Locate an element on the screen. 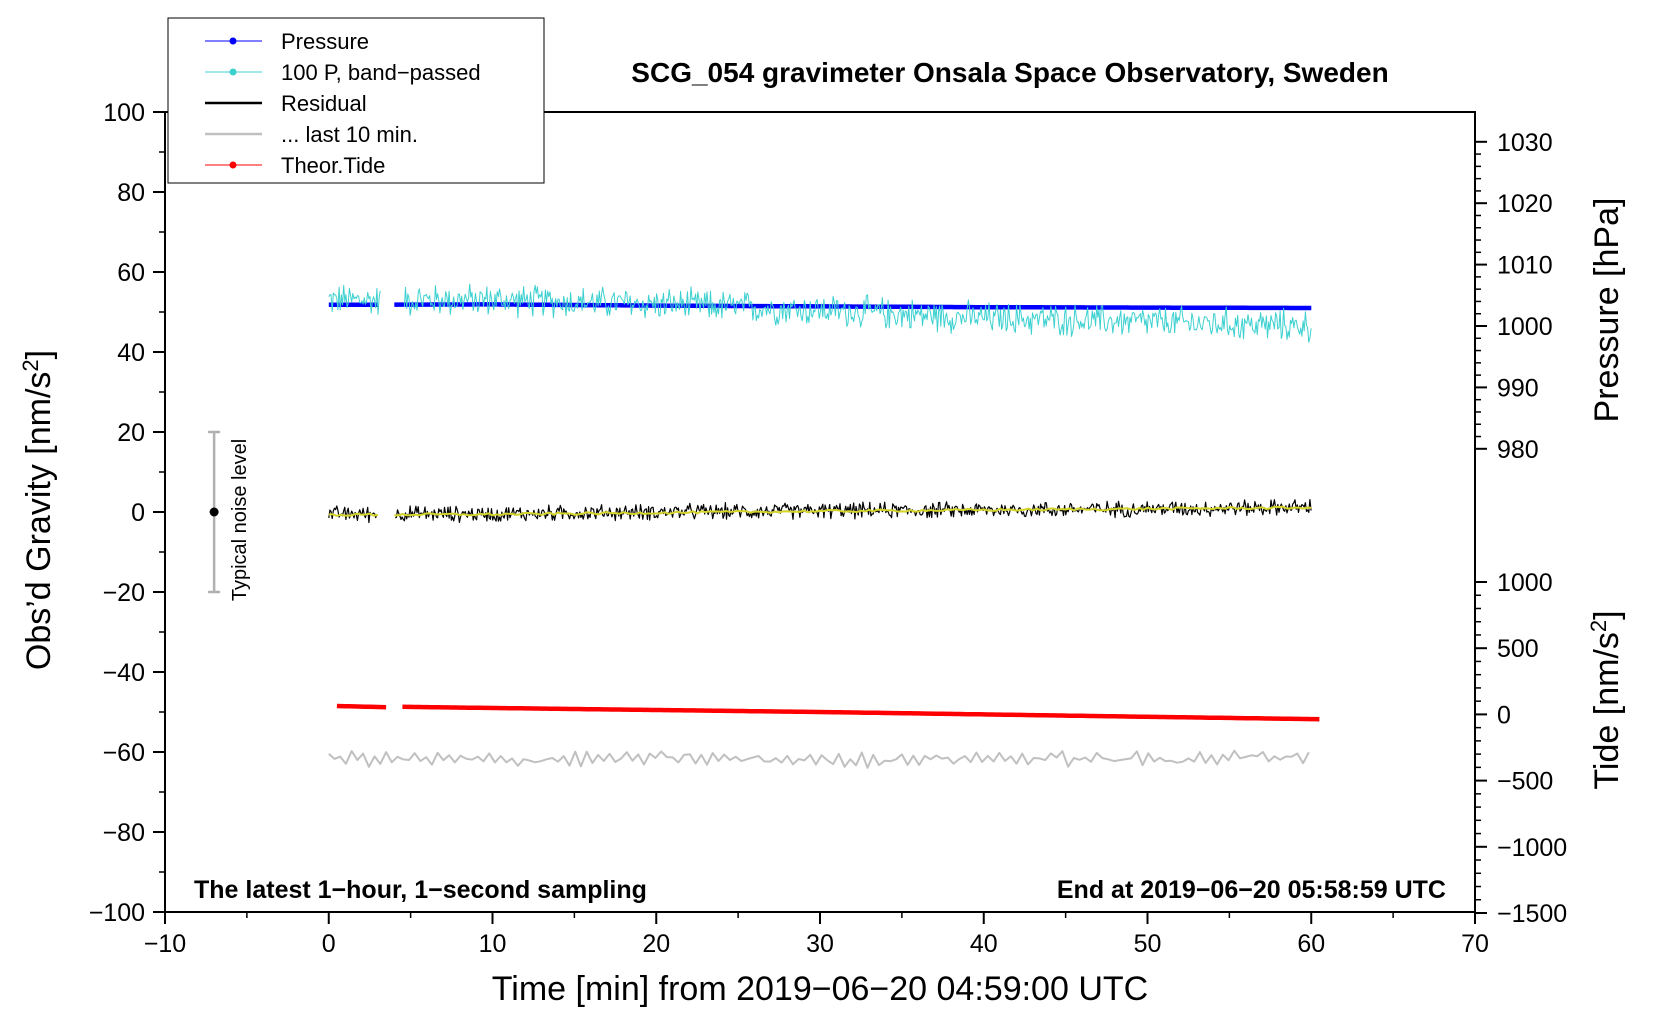 The image size is (1660, 1020). series-theor-tide is located at coordinates (828, 712).